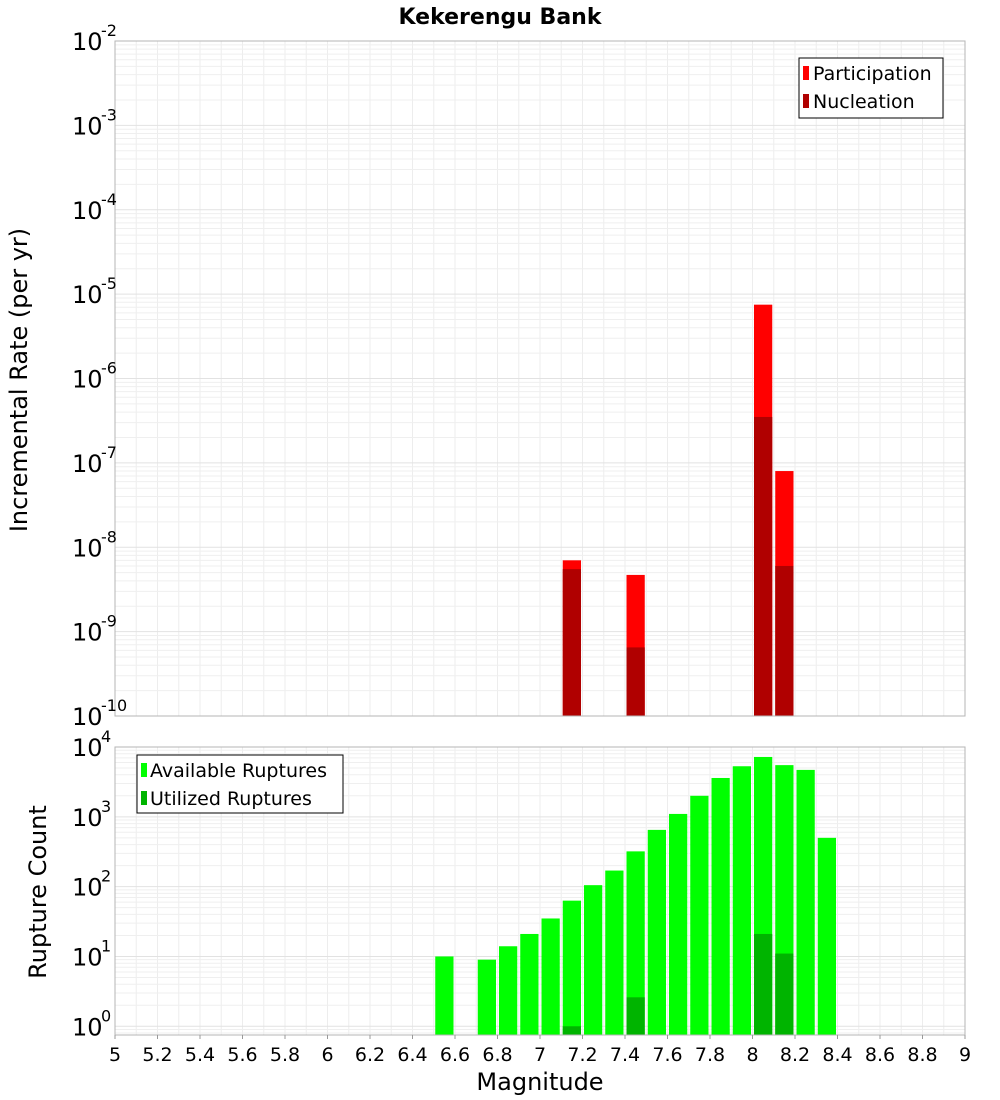 This screenshot has width=1000, height=1100. What do you see at coordinates (327, 1055) in the screenshot?
I see `x-tick-label: 6` at bounding box center [327, 1055].